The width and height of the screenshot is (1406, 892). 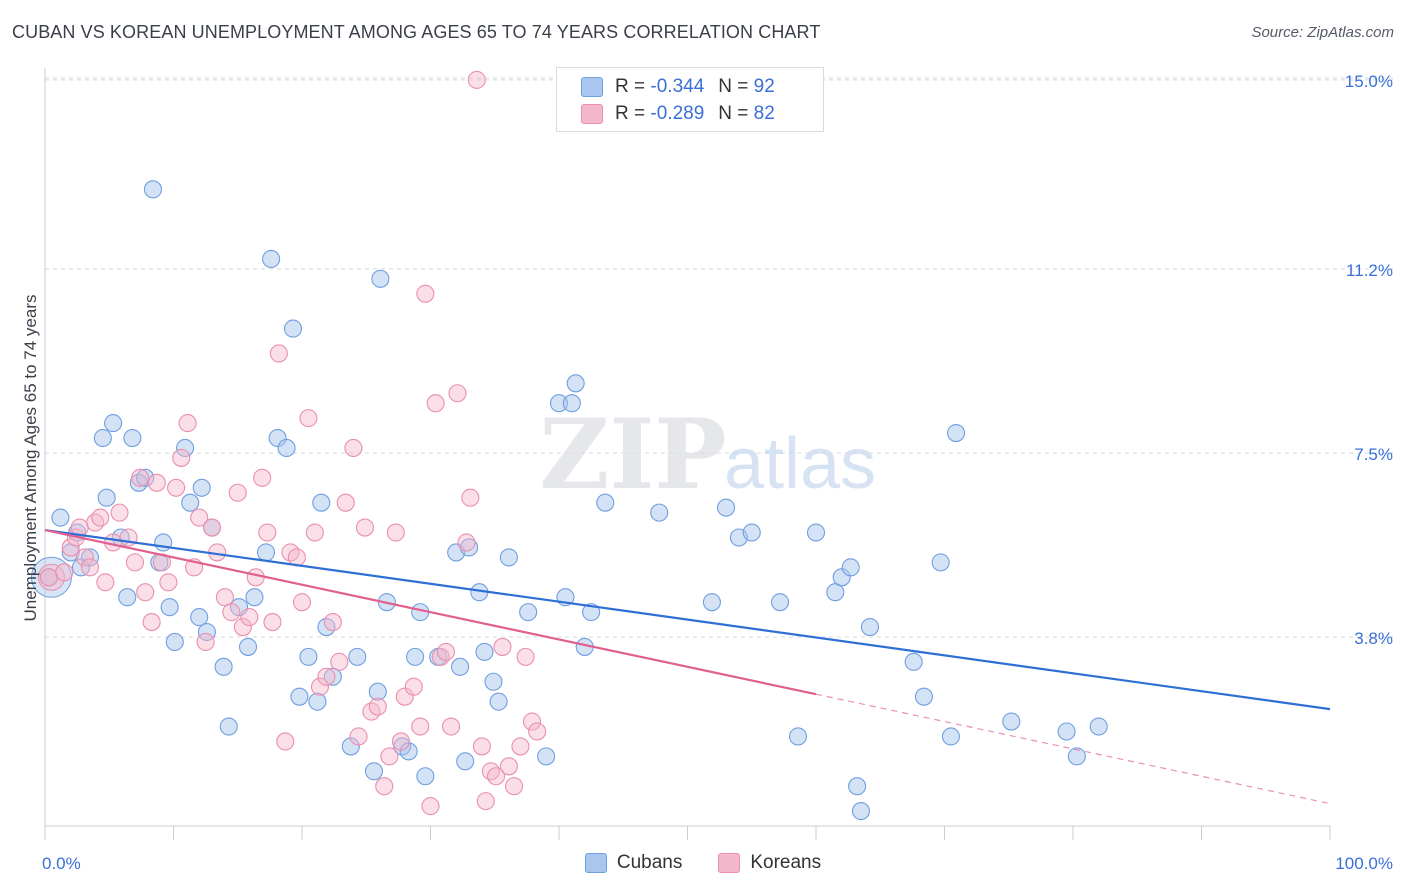 What do you see at coordinates (632, 454) in the screenshot?
I see `watermark-zip: ZIP` at bounding box center [632, 454].